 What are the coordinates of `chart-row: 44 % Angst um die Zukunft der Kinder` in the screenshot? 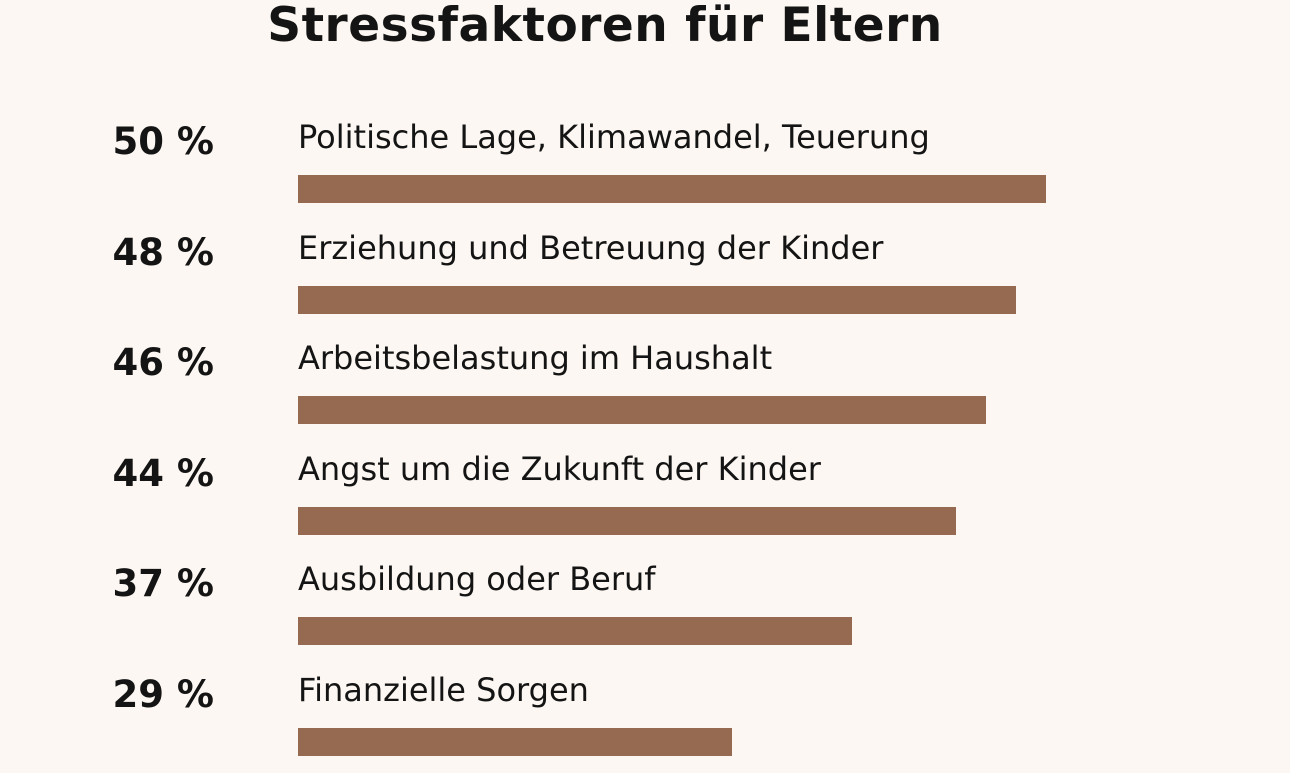 It's located at (645, 497).